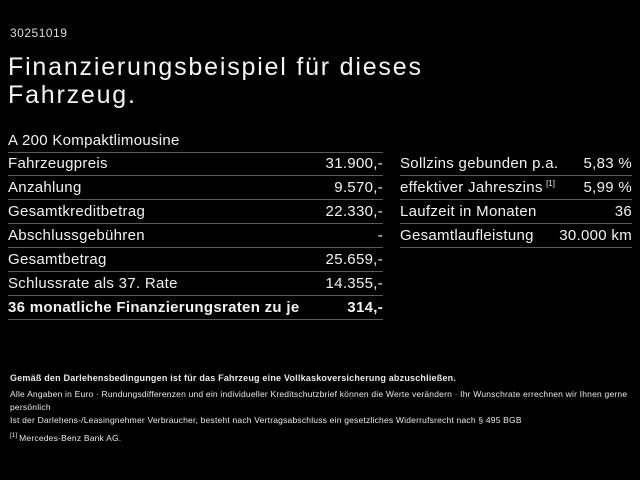 The height and width of the screenshot is (480, 640). Describe the element at coordinates (57, 259) in the screenshot. I see `row-label: Gesamtbetrag` at that location.